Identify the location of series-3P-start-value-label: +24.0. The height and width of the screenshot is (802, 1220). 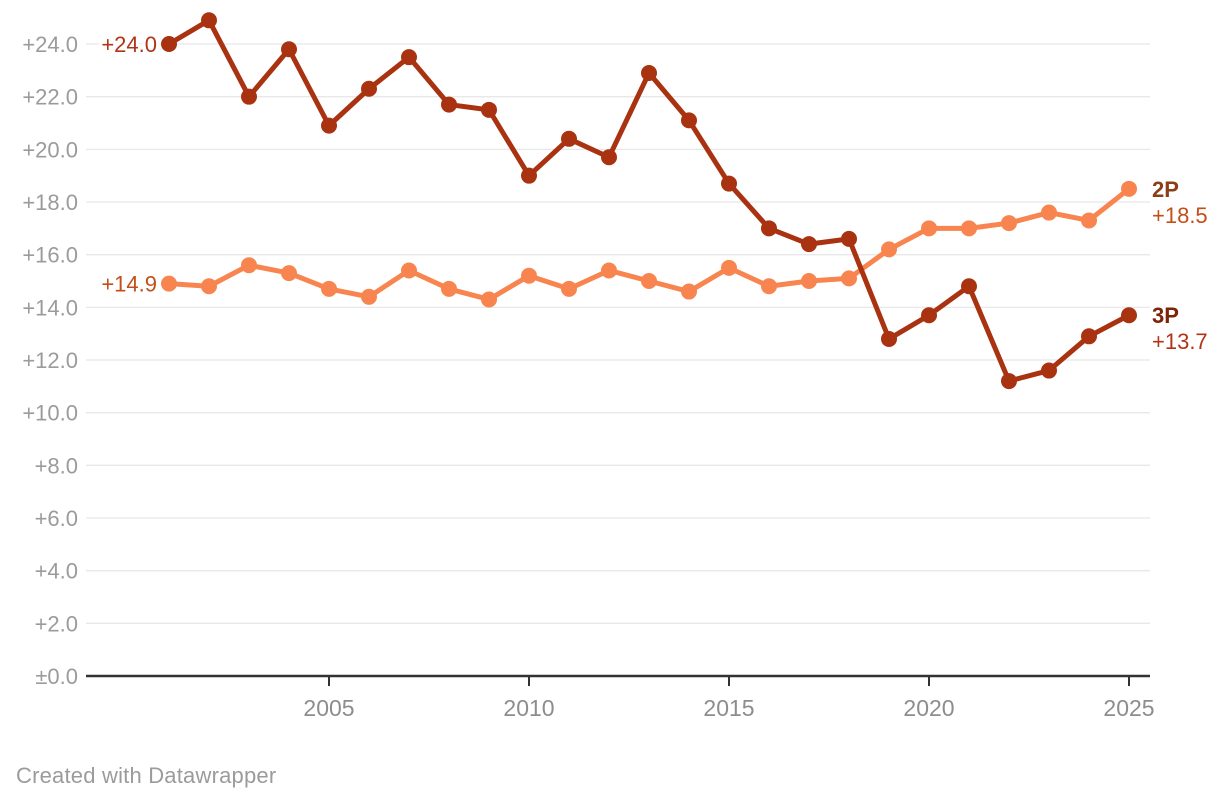
(129, 44).